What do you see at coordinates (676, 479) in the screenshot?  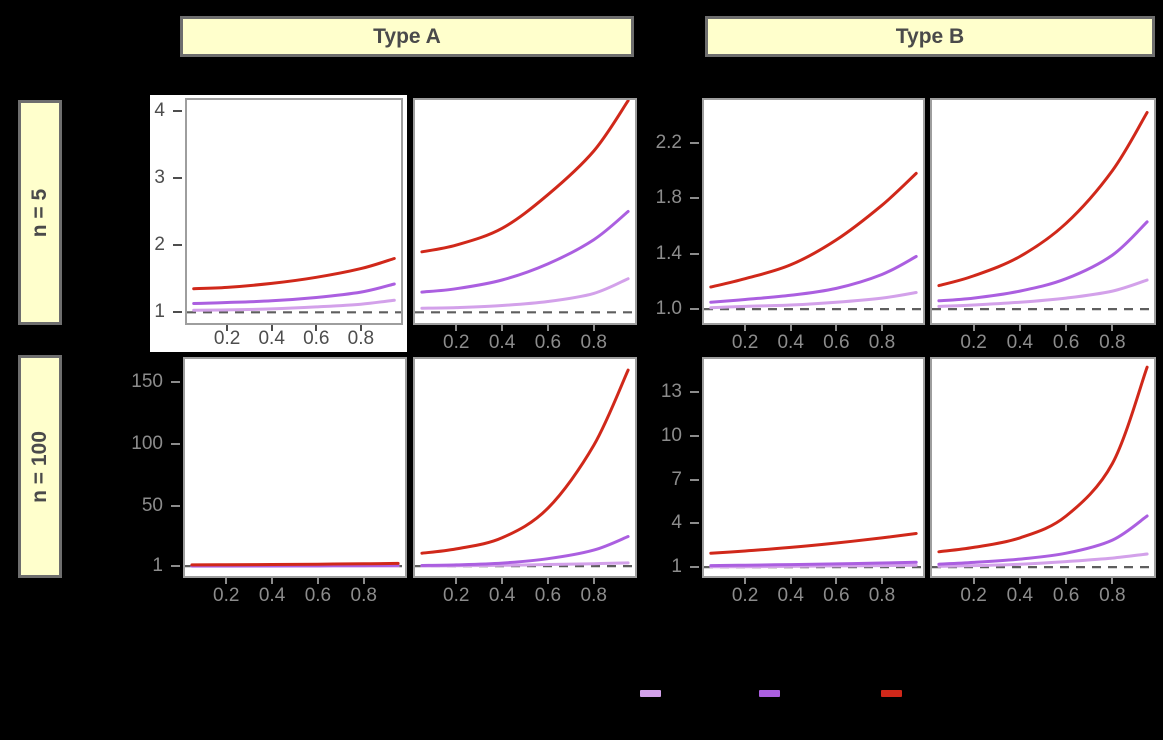 I see `y-axis-tick-label: 7` at bounding box center [676, 479].